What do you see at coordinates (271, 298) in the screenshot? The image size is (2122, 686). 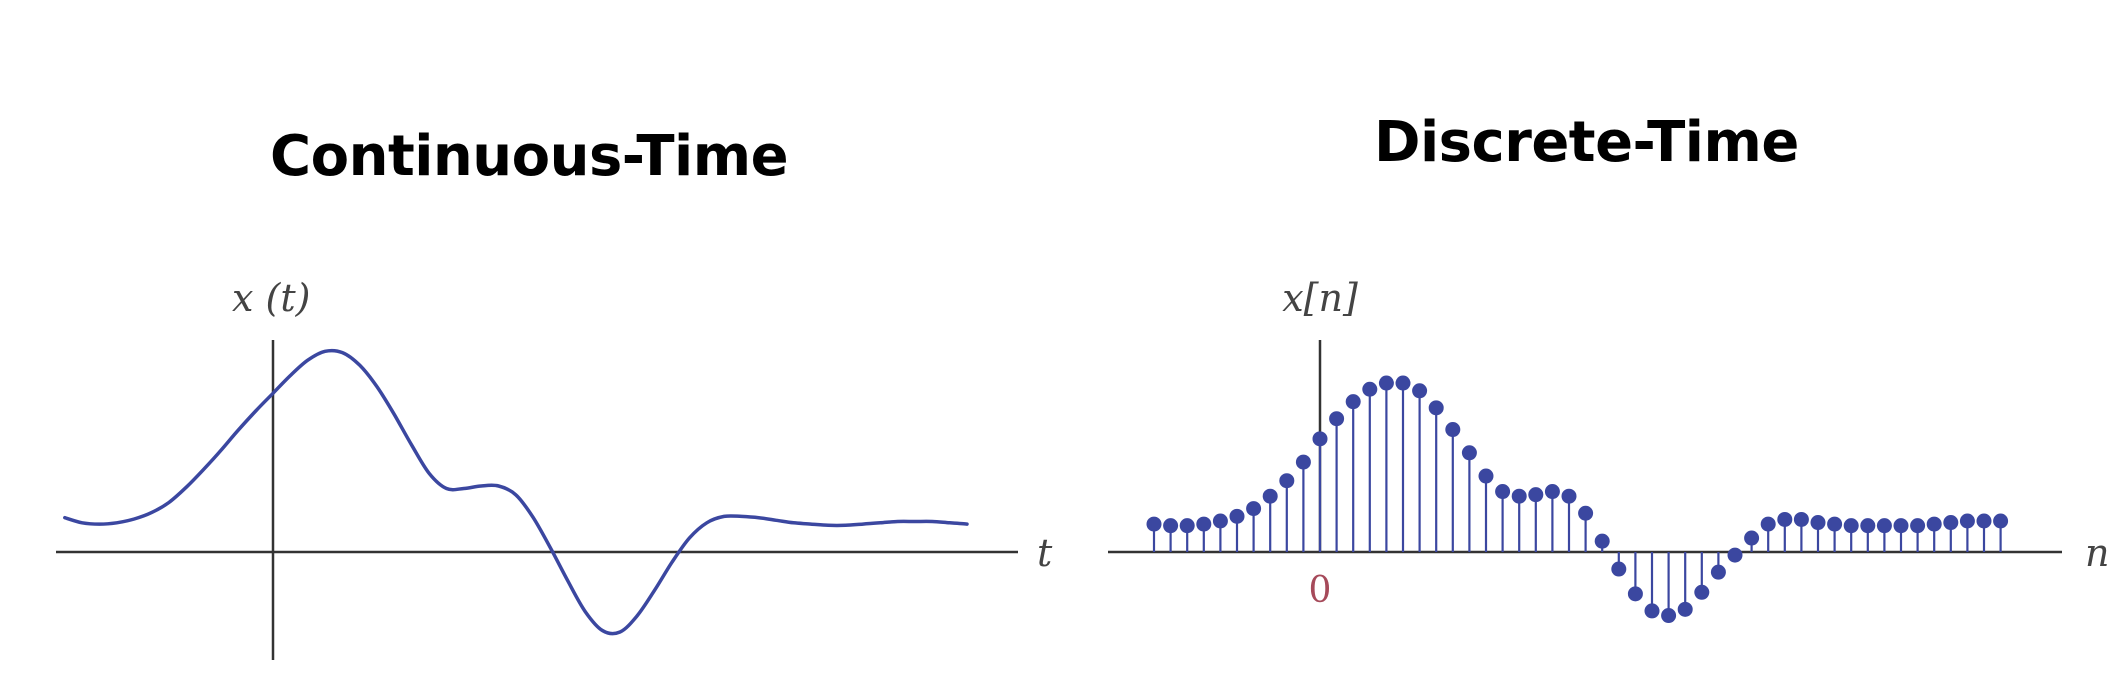 I see `ct-y-axis-label: x (t)` at bounding box center [271, 298].